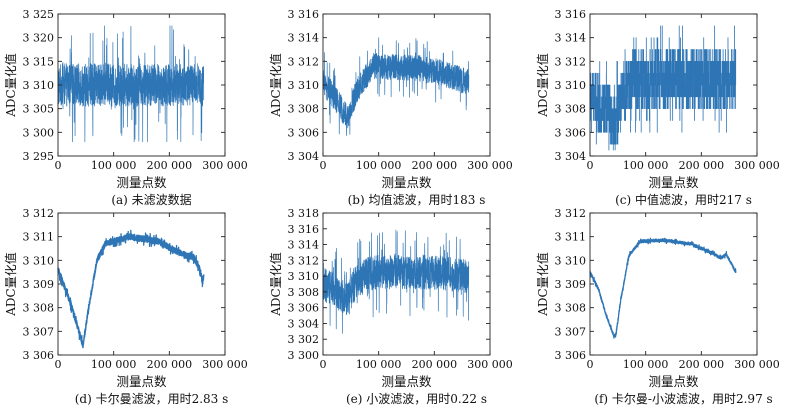 The image size is (812, 411). I want to click on chart-caption: (b) 均值滤波，用时183 s, so click(417, 199).